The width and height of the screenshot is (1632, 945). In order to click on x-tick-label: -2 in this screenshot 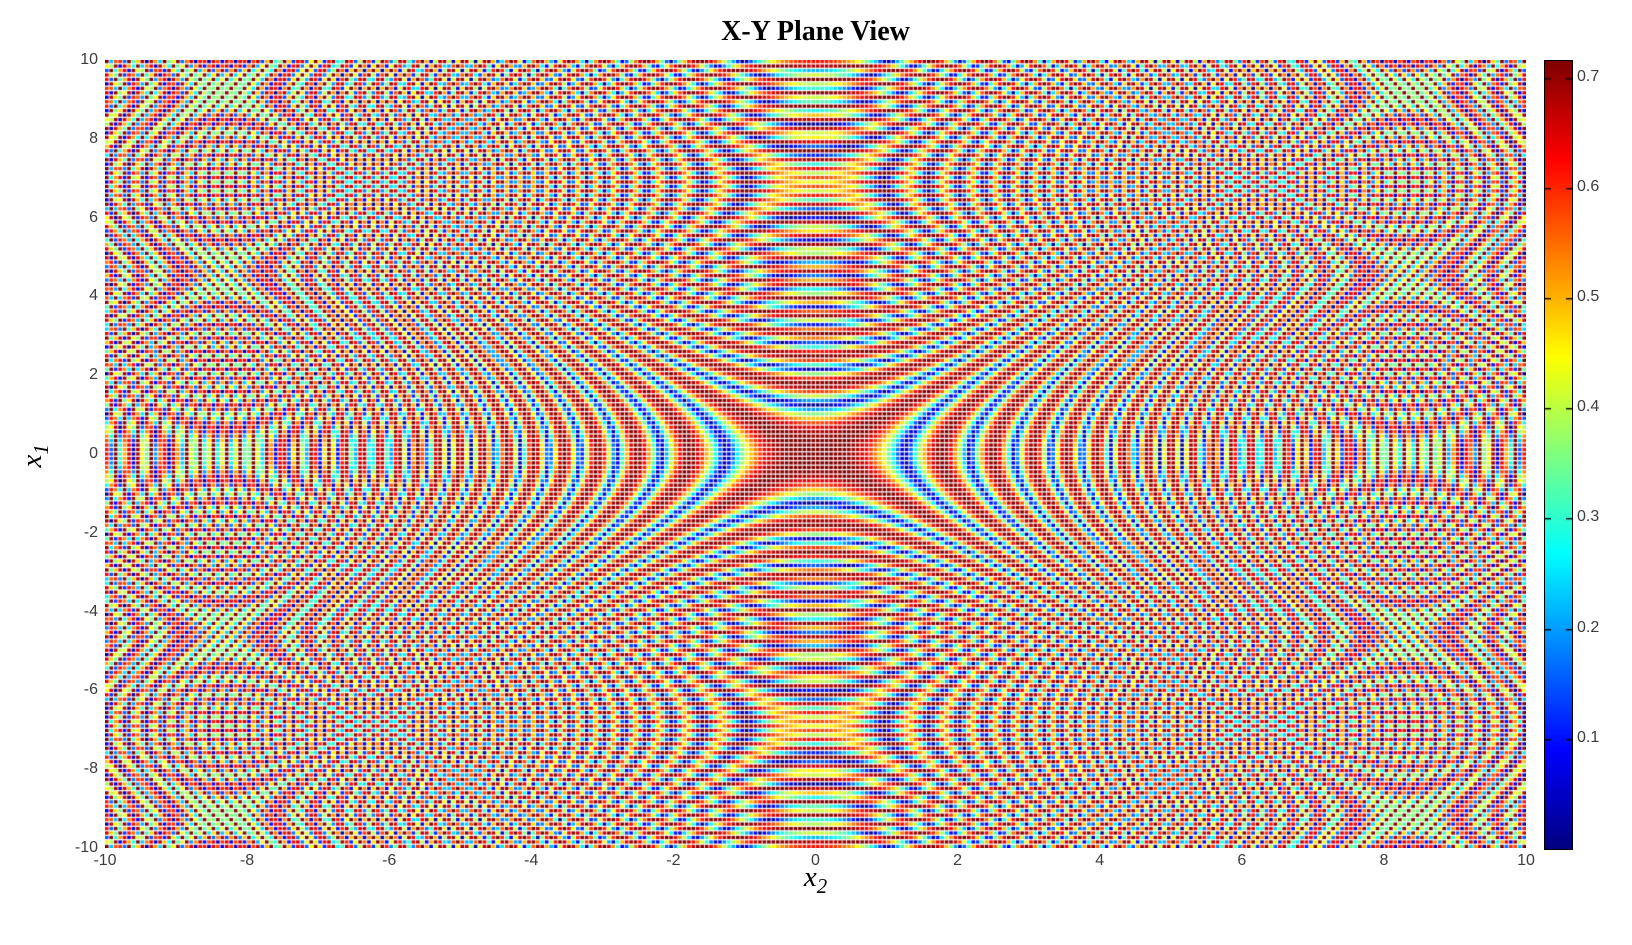, I will do `click(673, 860)`.